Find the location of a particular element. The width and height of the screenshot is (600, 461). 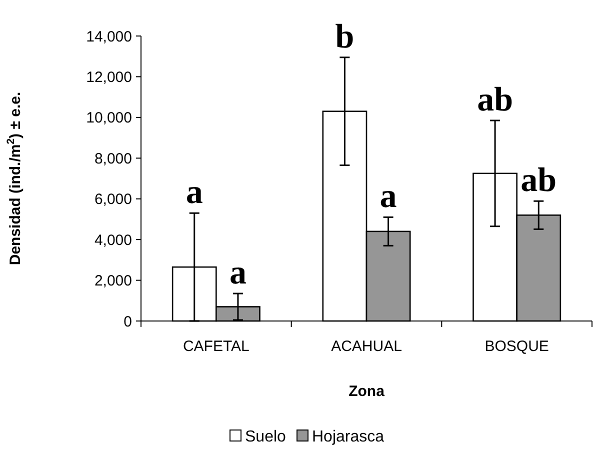

x-tick-label: CAFETAL is located at coordinates (216, 346).